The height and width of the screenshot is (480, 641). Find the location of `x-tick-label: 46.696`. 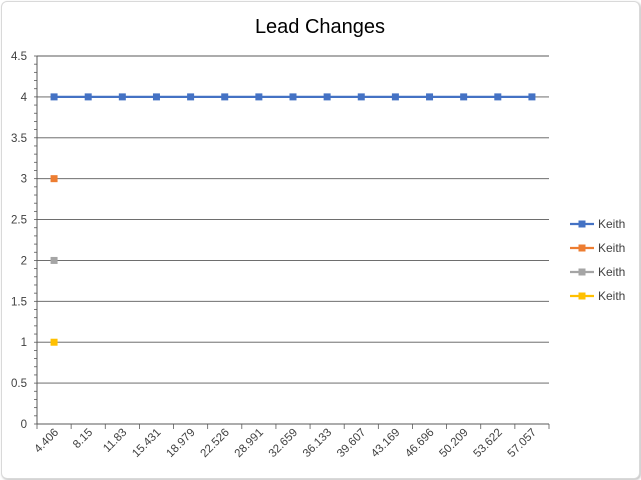

x-tick-label: 46.696 is located at coordinates (419, 443).